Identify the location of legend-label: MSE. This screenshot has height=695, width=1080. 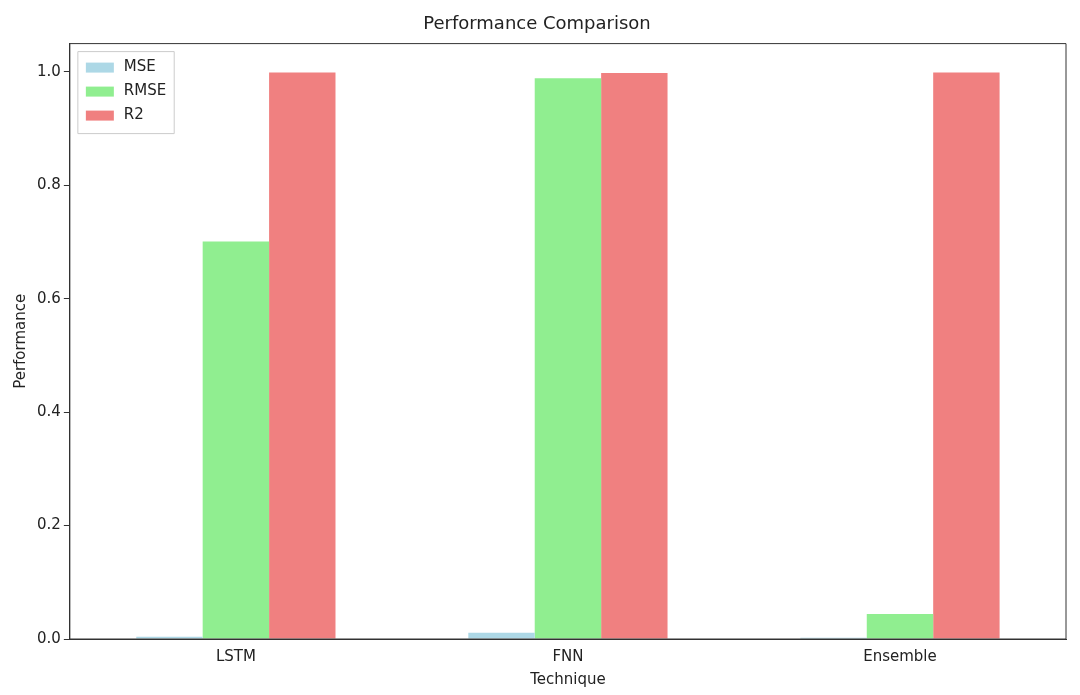
(139, 66).